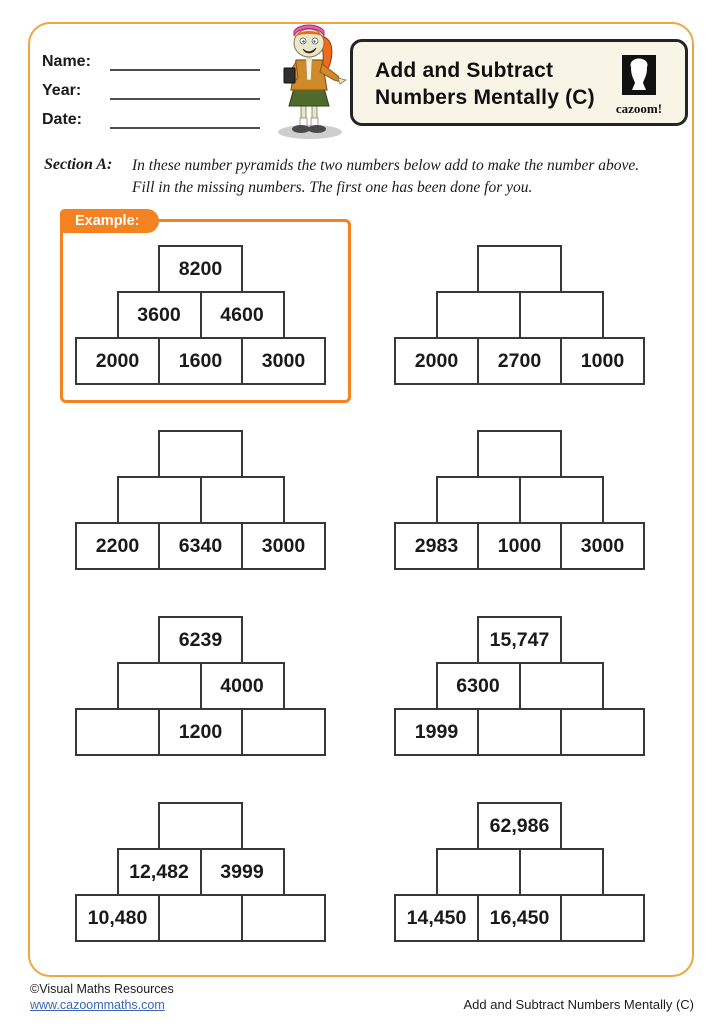 The image size is (721, 1024). I want to click on pyramid-cell-bottom-left: 2200, so click(117, 546).